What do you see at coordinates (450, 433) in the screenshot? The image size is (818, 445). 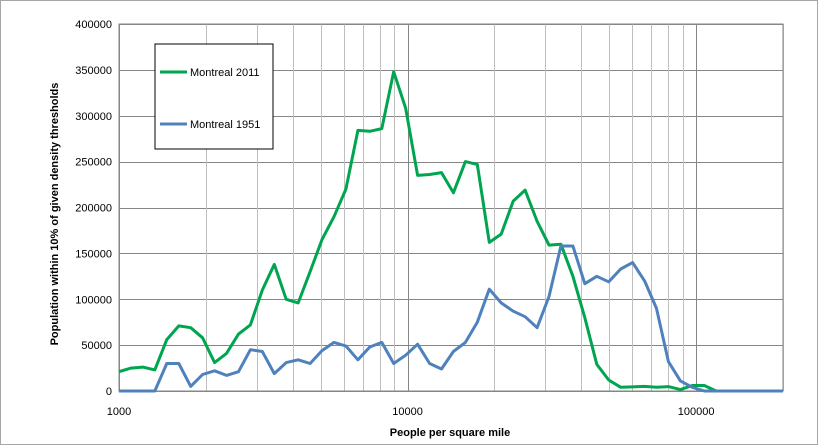 I see `x-axis-title: People per square mile` at bounding box center [450, 433].